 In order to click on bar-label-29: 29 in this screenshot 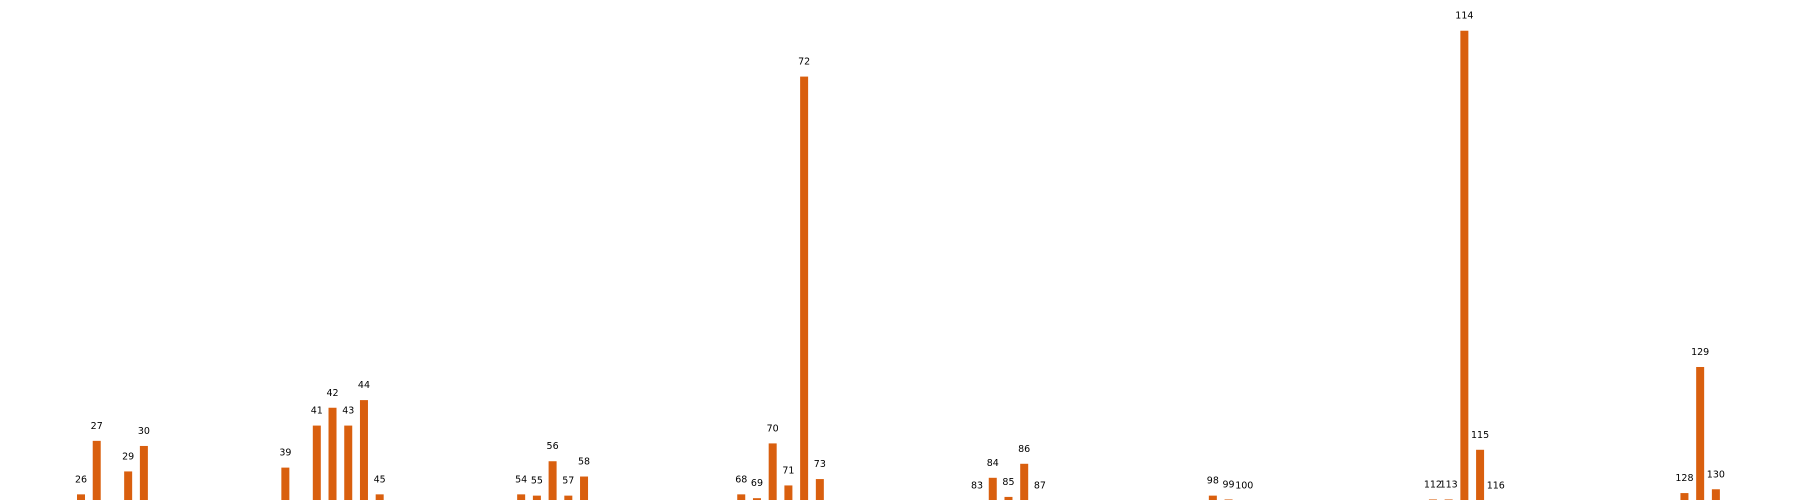, I will do `click(128, 456)`.